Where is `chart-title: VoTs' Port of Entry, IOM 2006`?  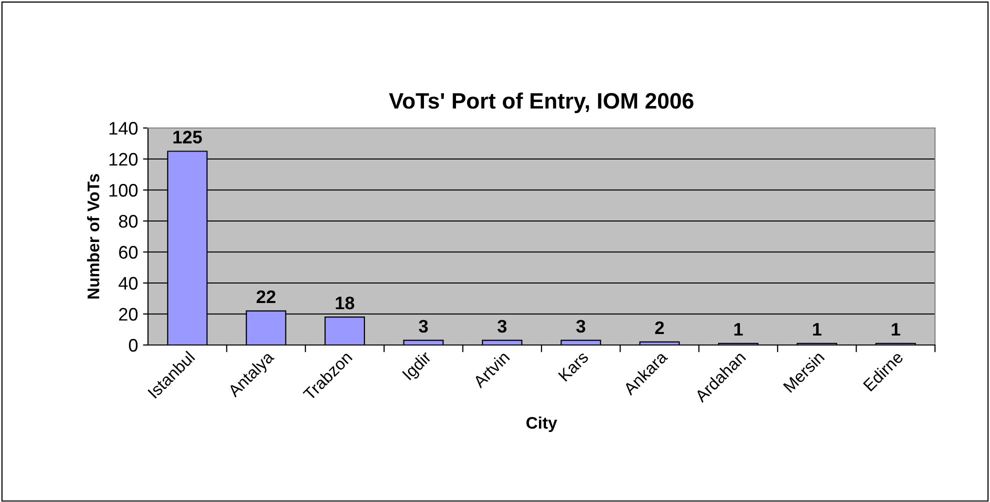
chart-title: VoTs' Port of Entry, IOM 2006 is located at coordinates (541, 103).